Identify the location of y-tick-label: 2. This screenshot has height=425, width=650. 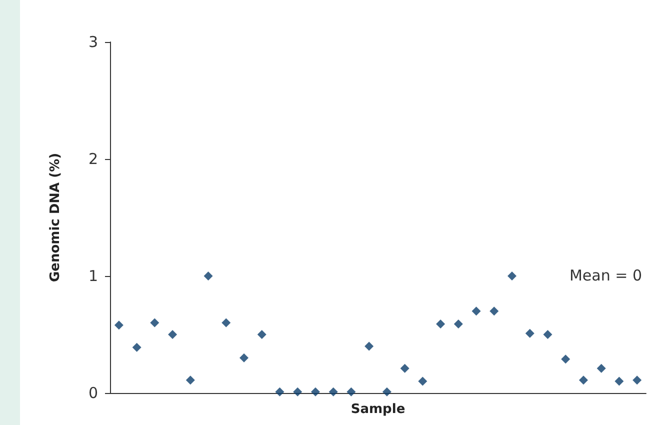
(93, 159).